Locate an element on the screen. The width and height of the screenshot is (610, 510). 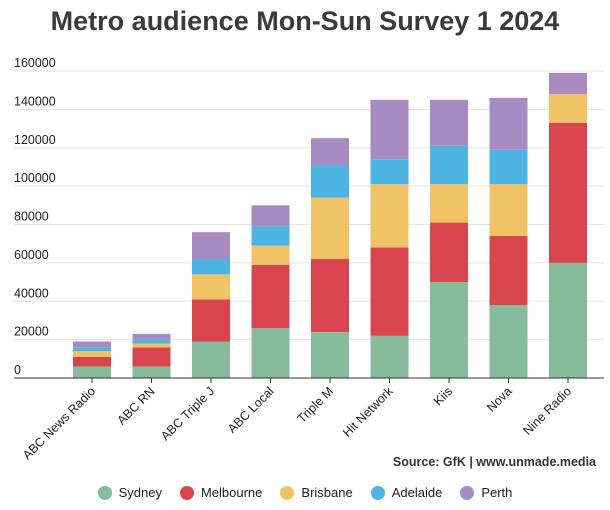
source-note: Source: GfK | www.unmade.media is located at coordinates (494, 462).